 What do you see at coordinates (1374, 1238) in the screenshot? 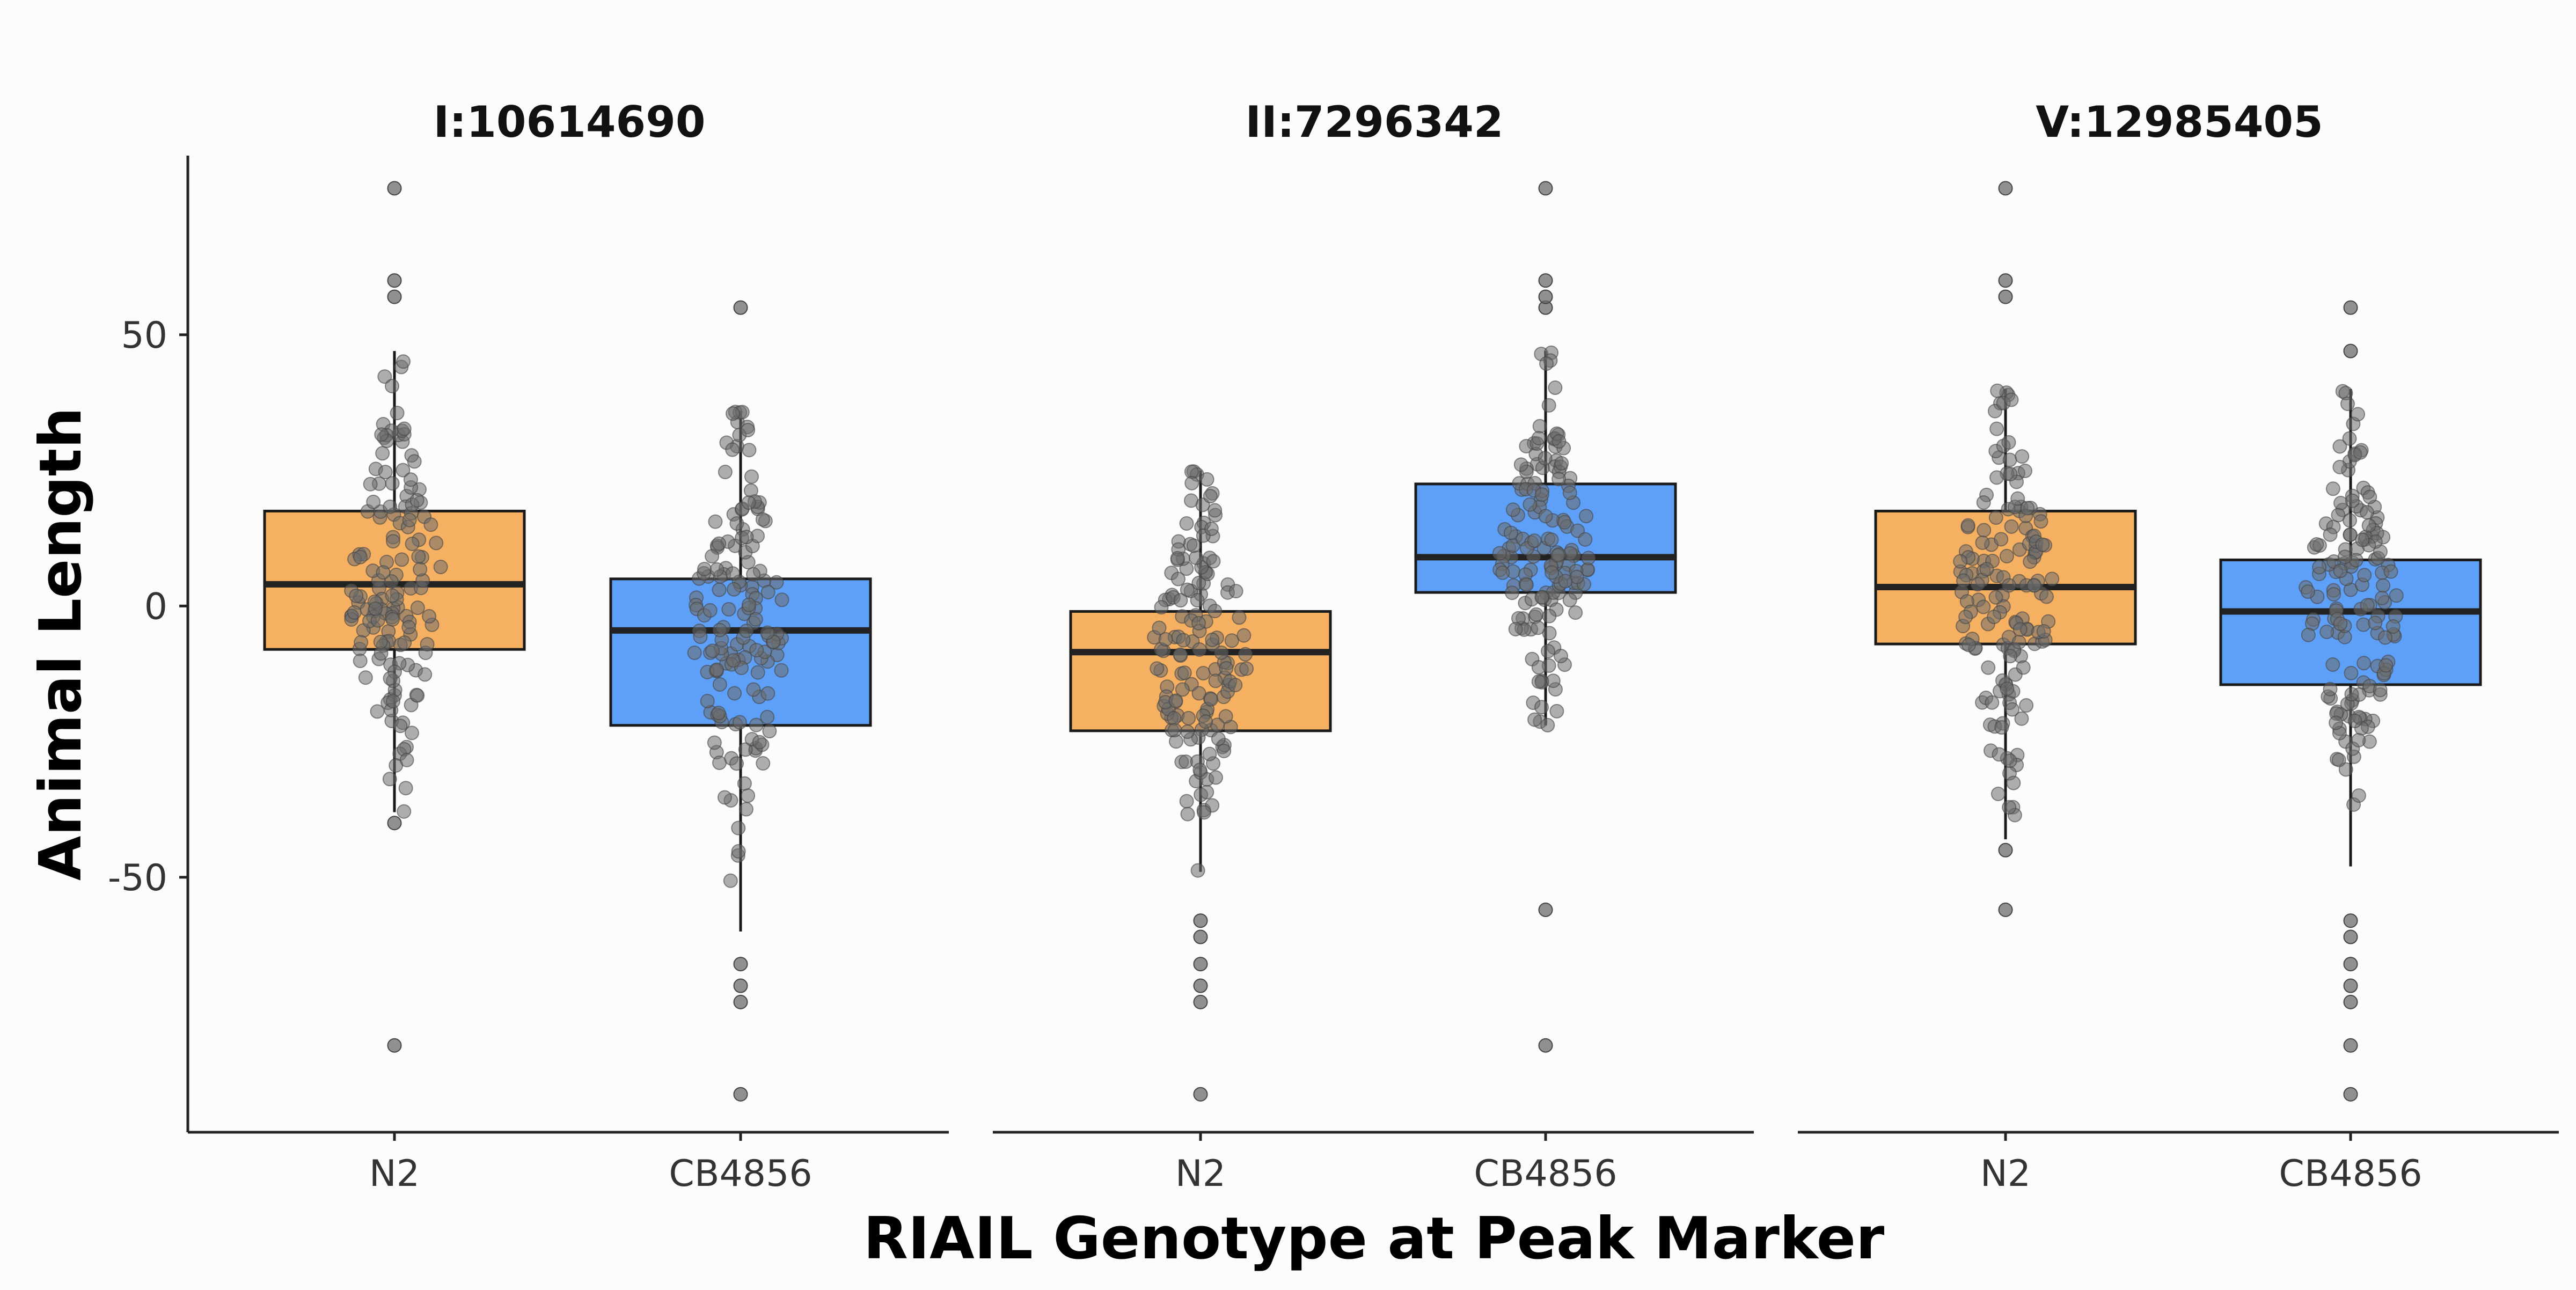
I see `x-axis-title: RIAIL Genotype at Peak Marker` at bounding box center [1374, 1238].